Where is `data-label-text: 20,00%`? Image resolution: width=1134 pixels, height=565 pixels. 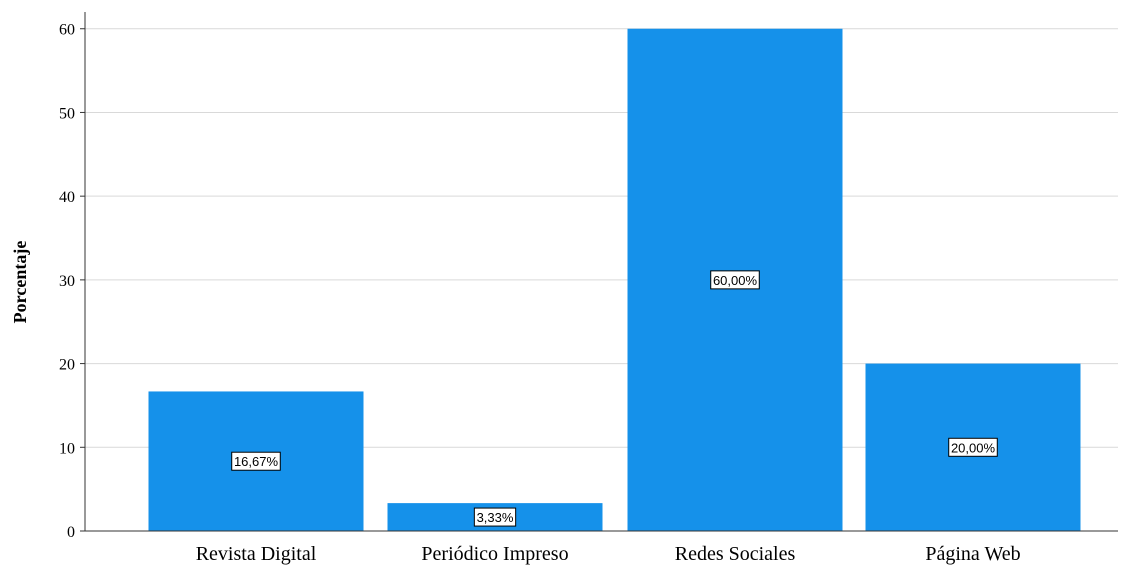 data-label-text: 20,00% is located at coordinates (973, 447).